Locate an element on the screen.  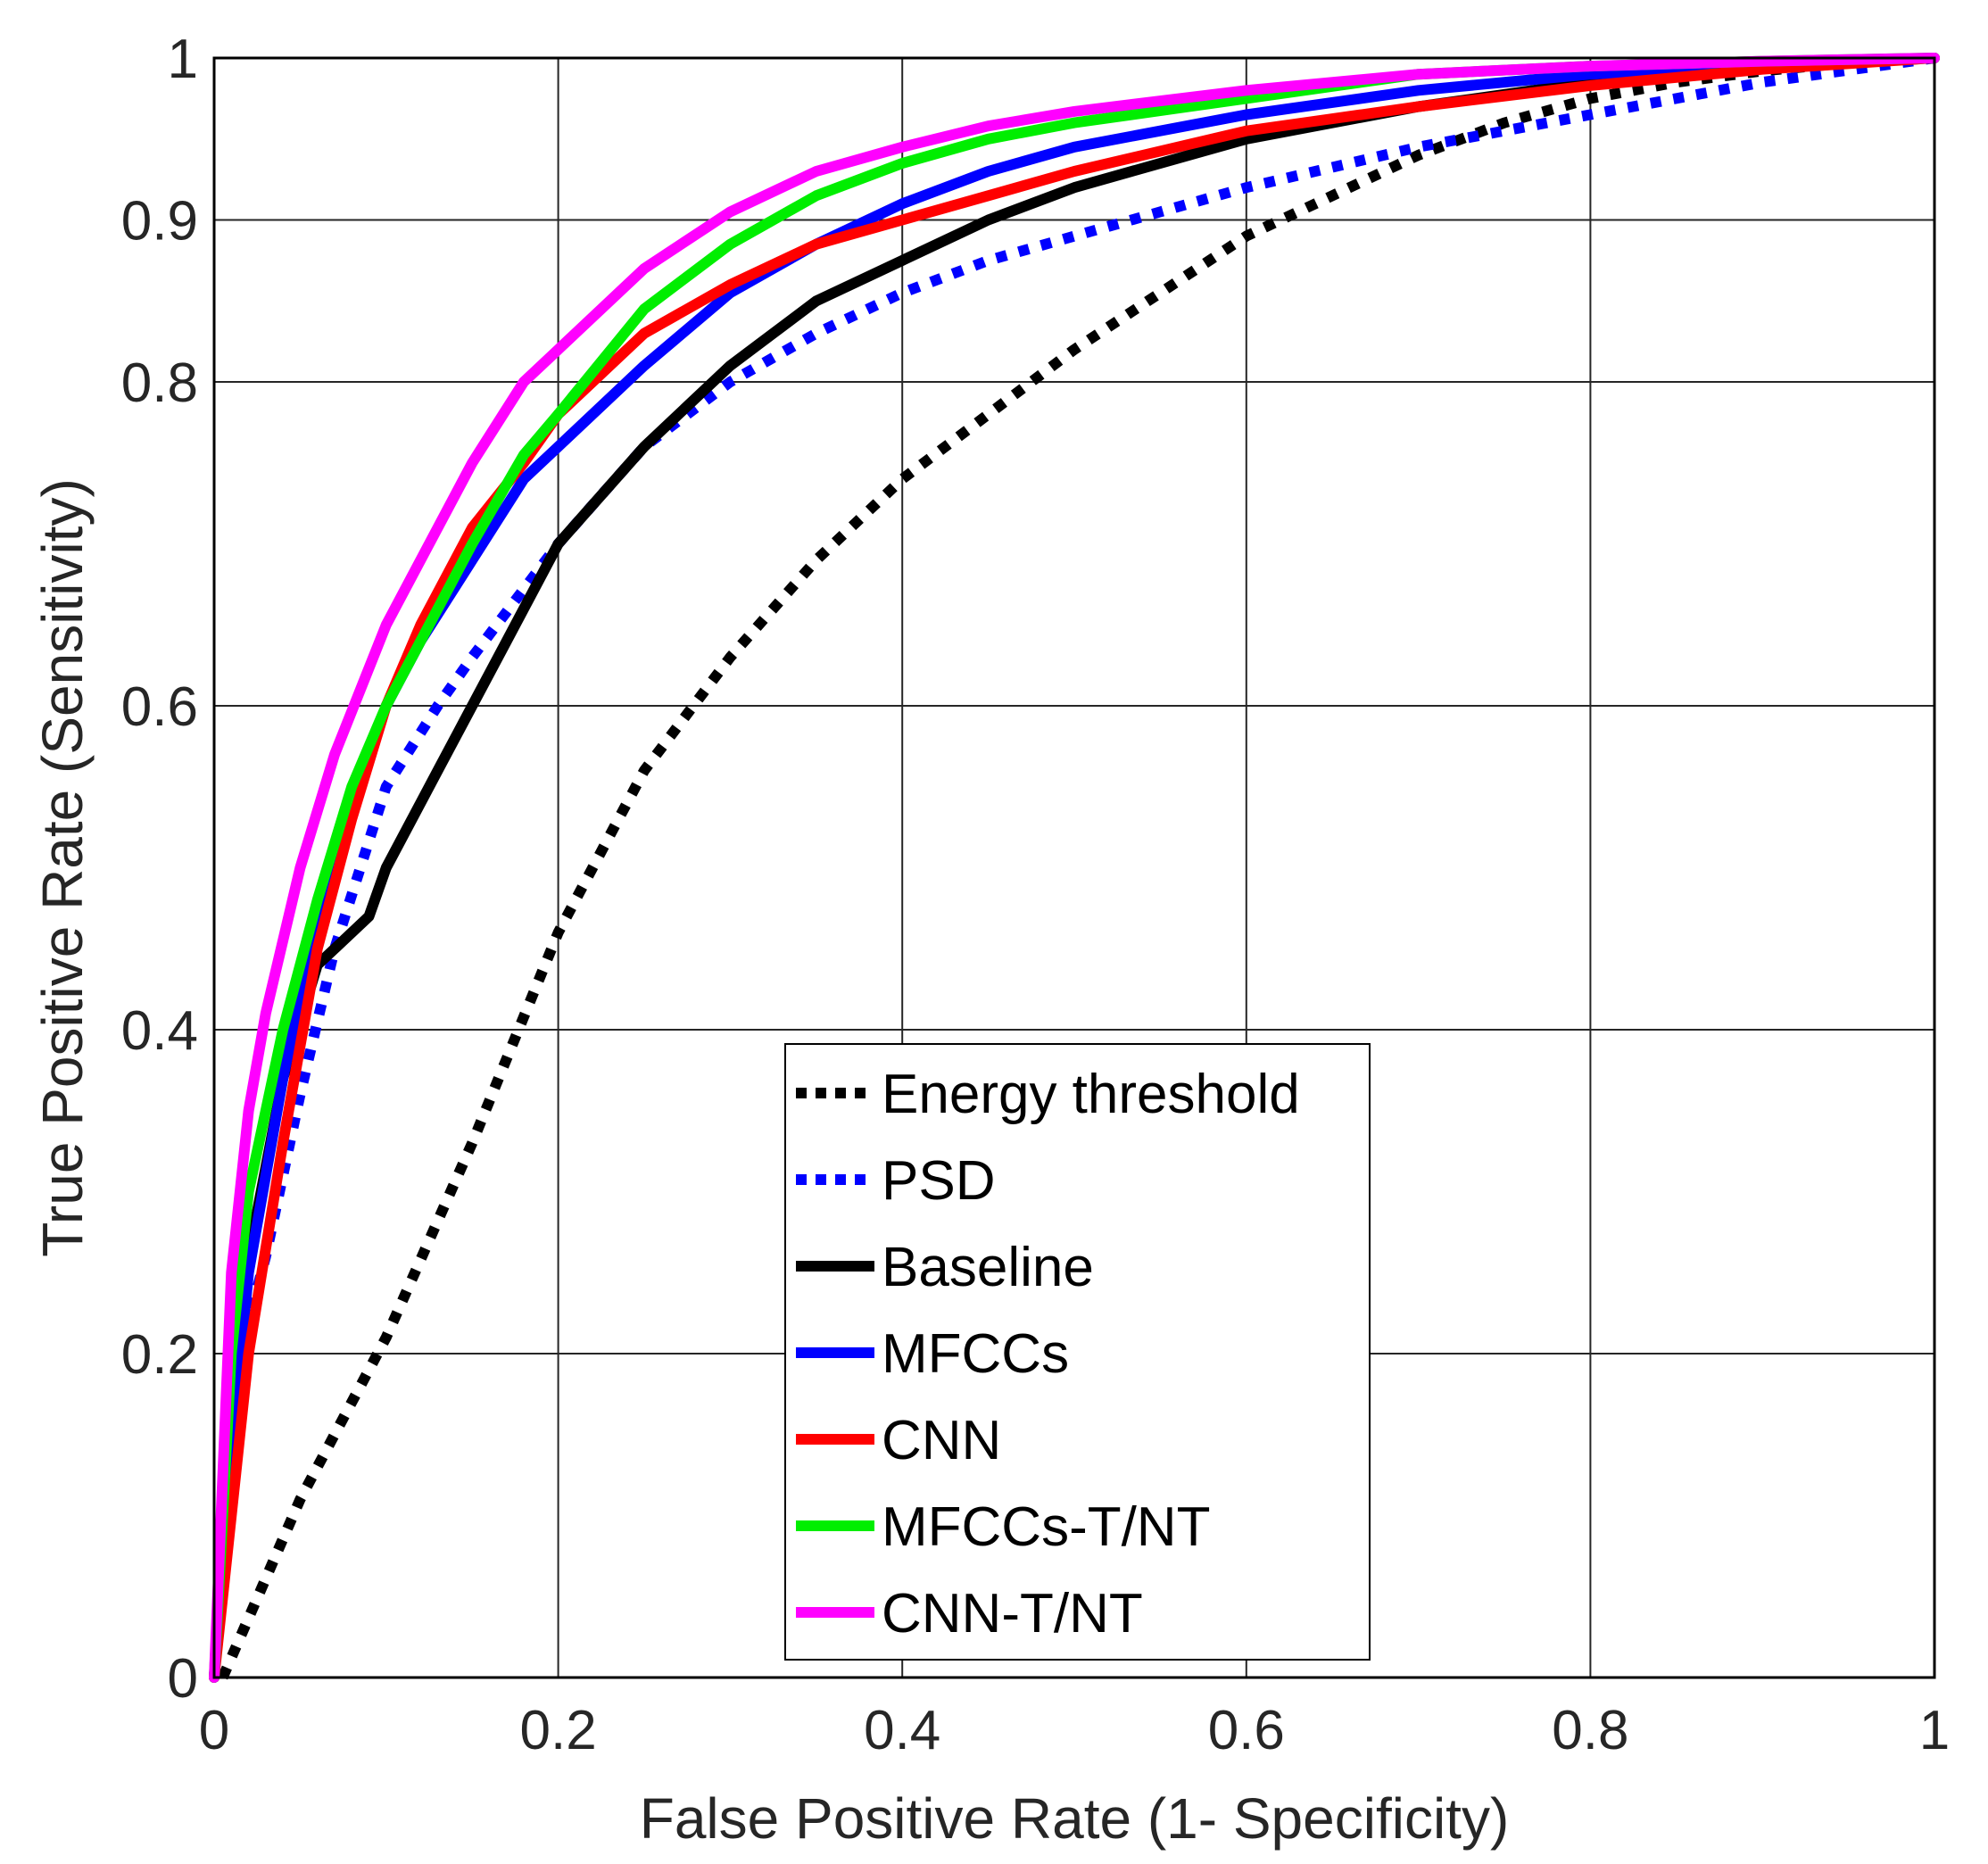
x-tick-label: 0.8 is located at coordinates (1590, 1730).